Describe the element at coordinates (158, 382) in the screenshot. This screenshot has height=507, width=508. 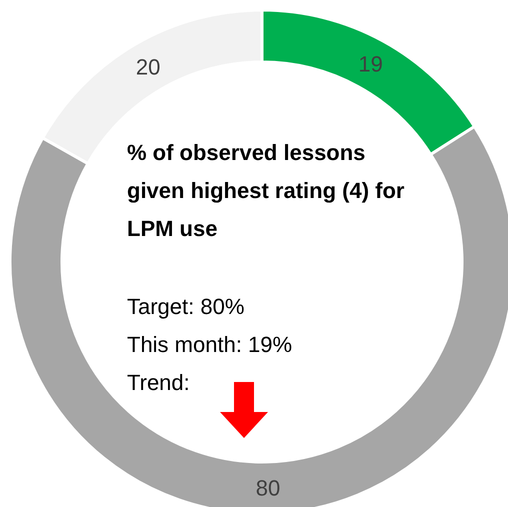
I see `text: Trend:` at that location.